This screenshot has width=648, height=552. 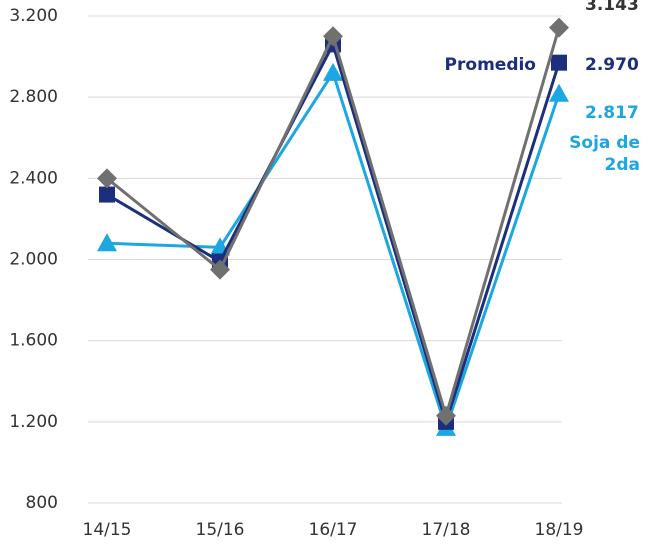 What do you see at coordinates (42, 503) in the screenshot?
I see `y-tick-label: 800` at bounding box center [42, 503].